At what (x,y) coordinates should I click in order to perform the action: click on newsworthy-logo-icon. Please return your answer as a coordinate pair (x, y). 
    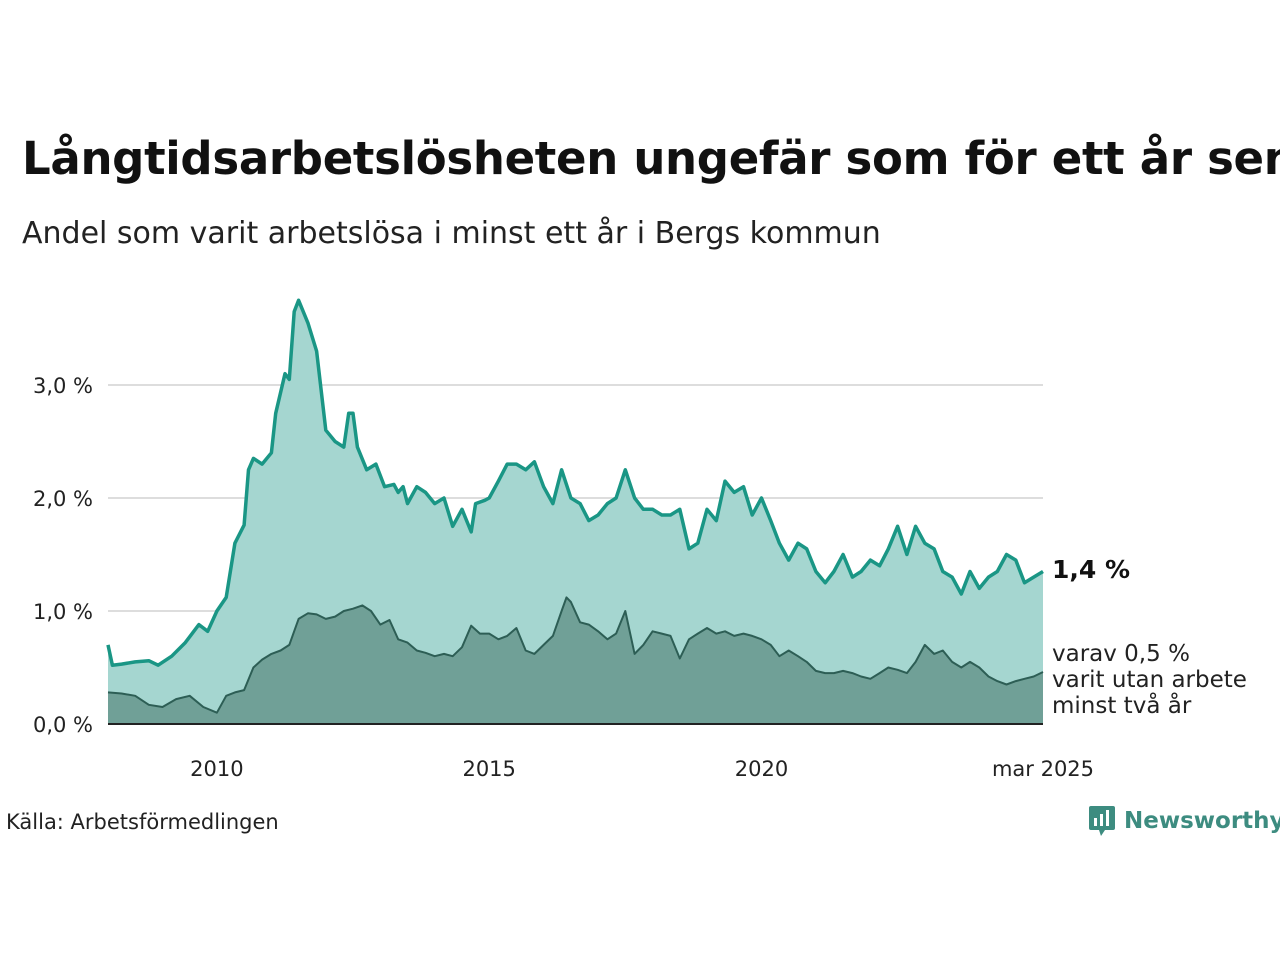
    Looking at the image, I should click on (1102, 821).